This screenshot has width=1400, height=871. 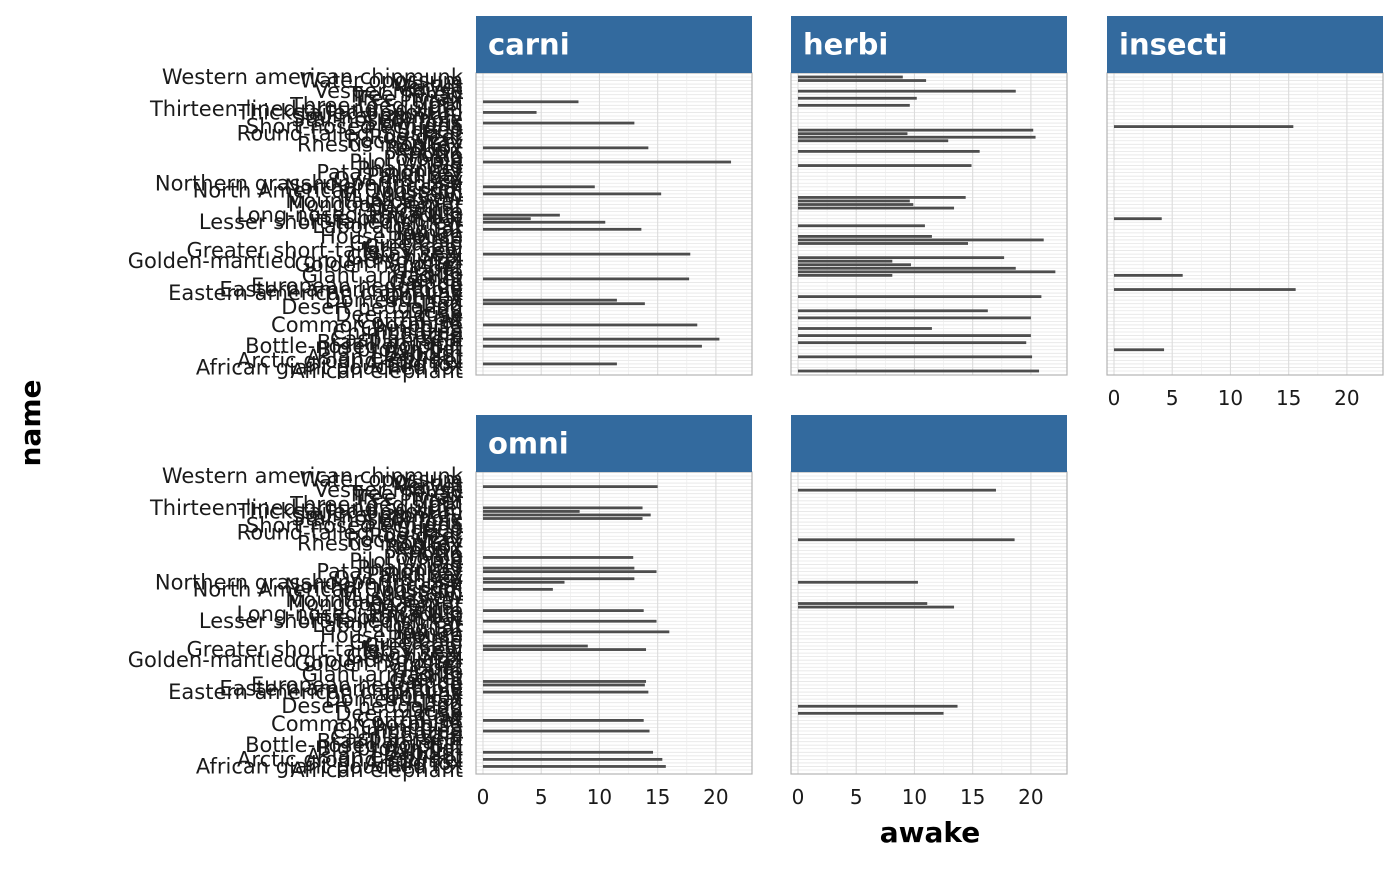 What do you see at coordinates (440, 318) in the screenshot?
I see `y-tick-label: Cow` at bounding box center [440, 318].